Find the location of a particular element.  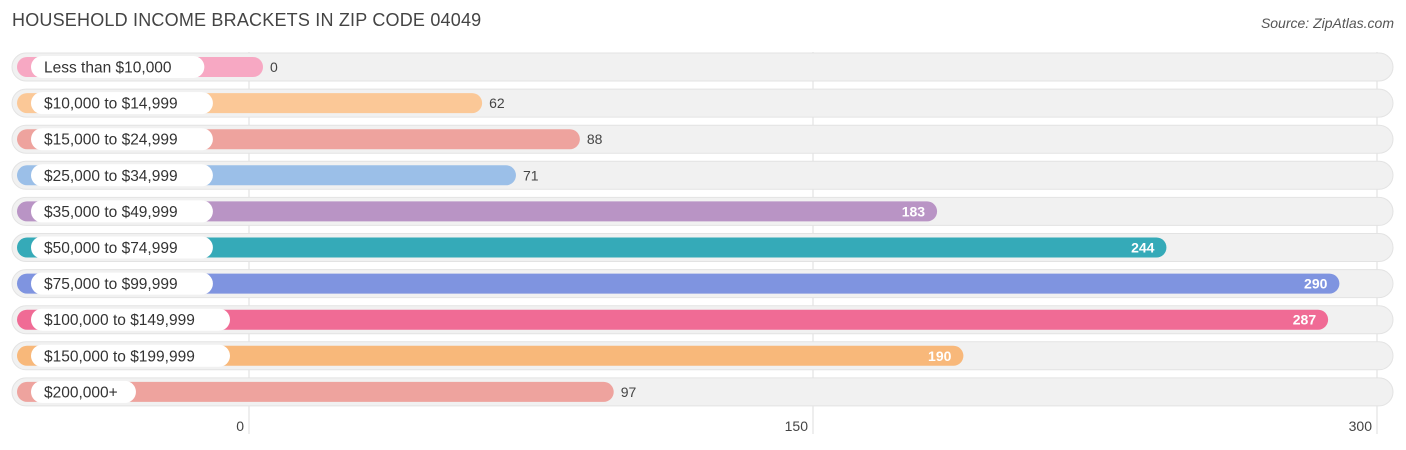

category-label: $10,000 to $14,999 is located at coordinates (111, 104).